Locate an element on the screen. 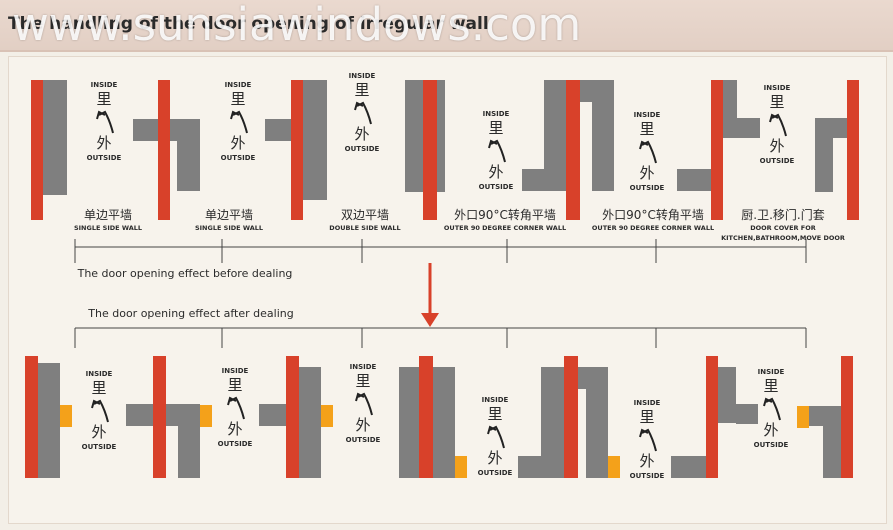  watermark: www.sunsiawindows.com is located at coordinates (297, 25).